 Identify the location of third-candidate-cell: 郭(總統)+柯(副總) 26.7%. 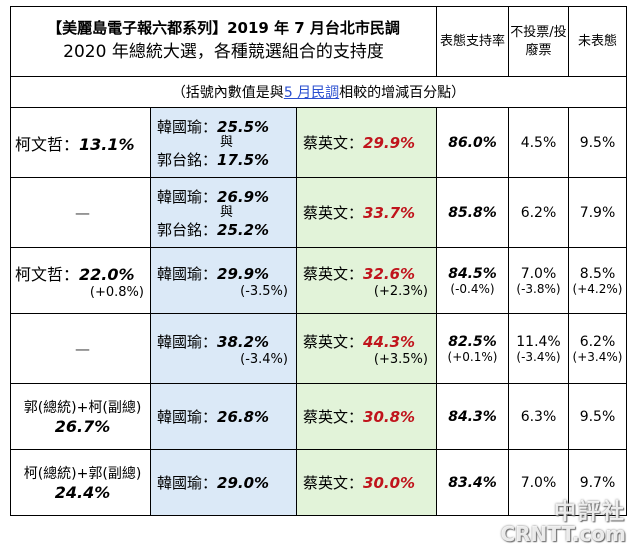
(80, 416).